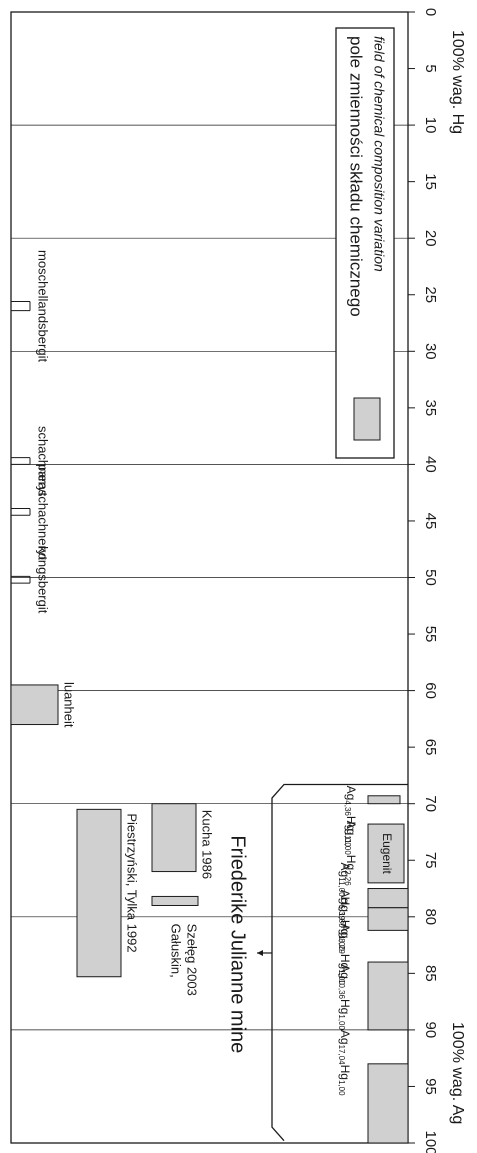 This screenshot has width=477, height=1153. Describe the element at coordinates (344, 955) in the screenshot. I see `phase-label-4: Ag8,29Hg1,00` at that location.